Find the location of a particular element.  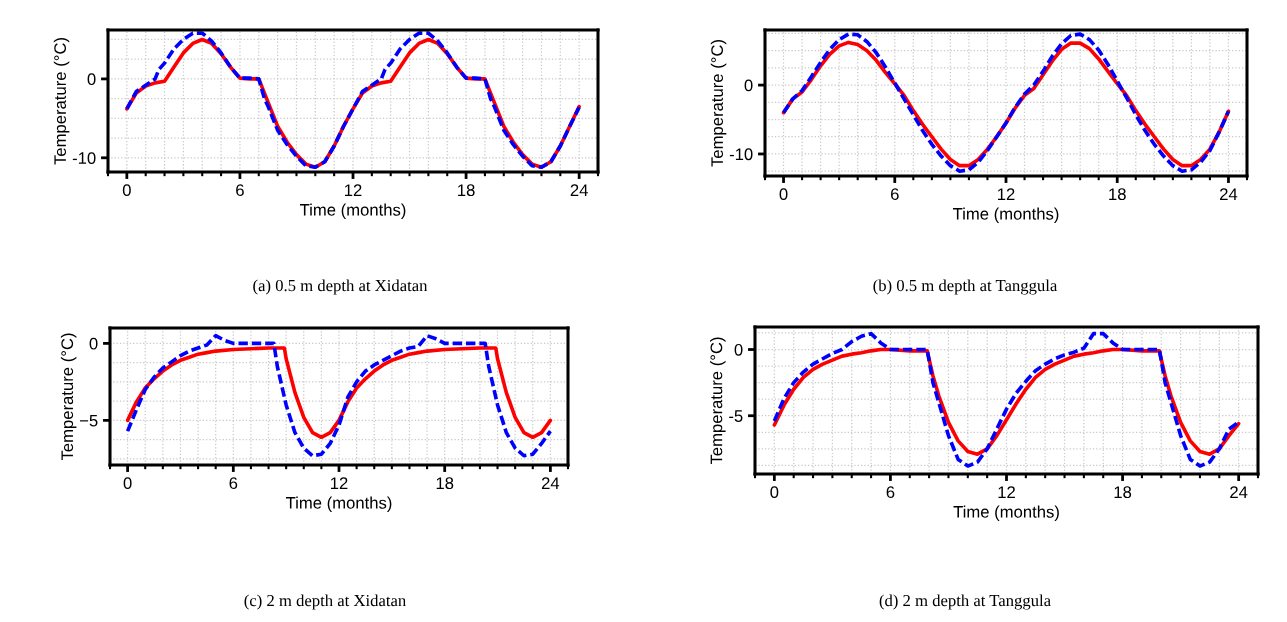

text: (d) 2 m depth at Tanggula is located at coordinates (965, 602).